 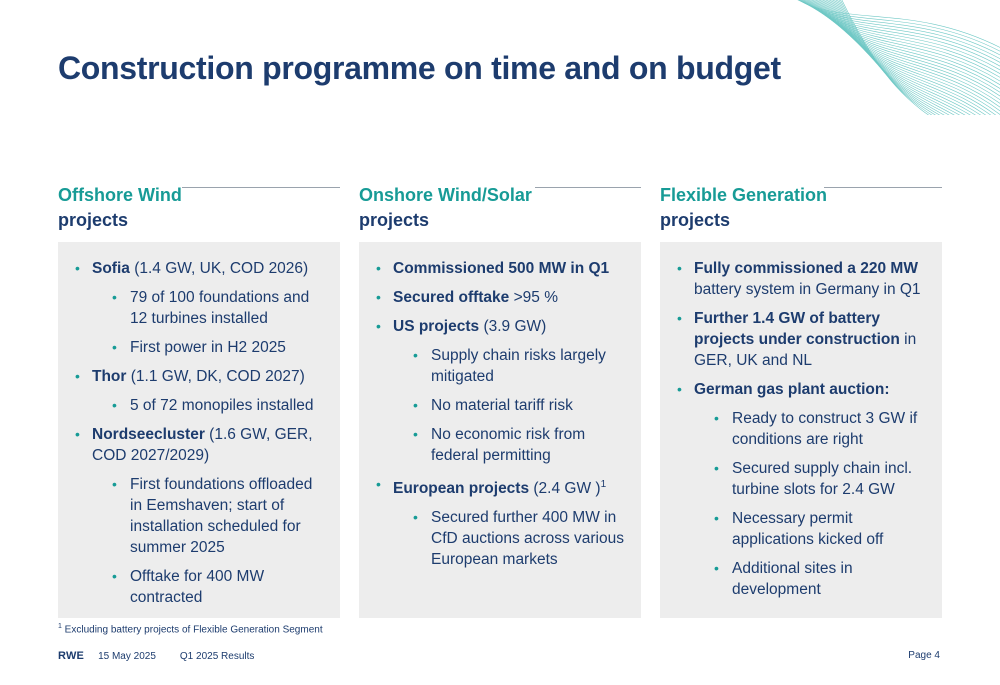 I want to click on bullet-text: (2.4 GW ), so click(x=565, y=489).